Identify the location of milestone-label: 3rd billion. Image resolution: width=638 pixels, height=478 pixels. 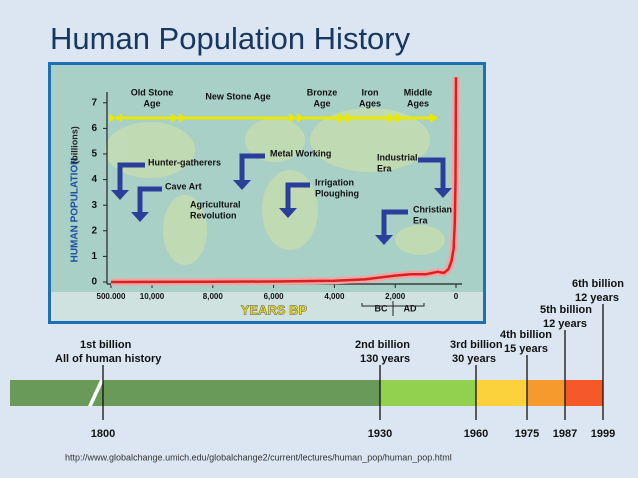
(476, 345).